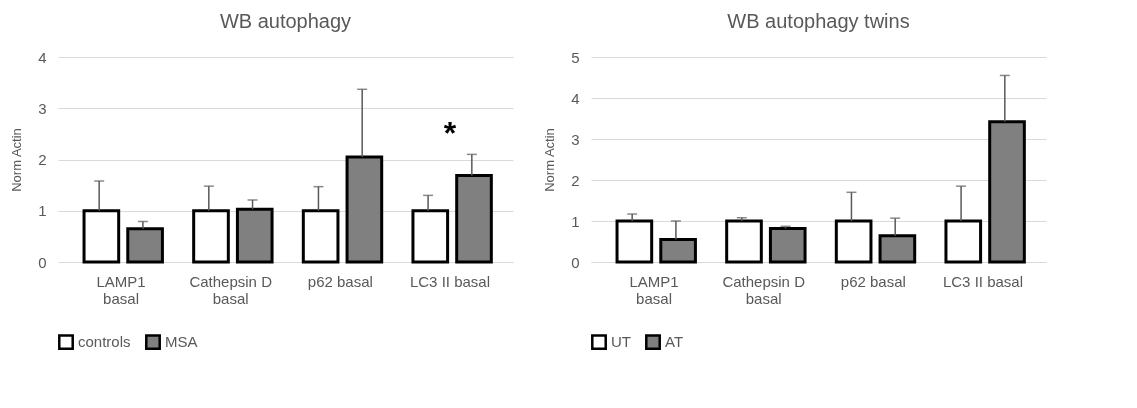 Image resolution: width=1137 pixels, height=408 pixels. I want to click on legend-label: controls, so click(104, 342).